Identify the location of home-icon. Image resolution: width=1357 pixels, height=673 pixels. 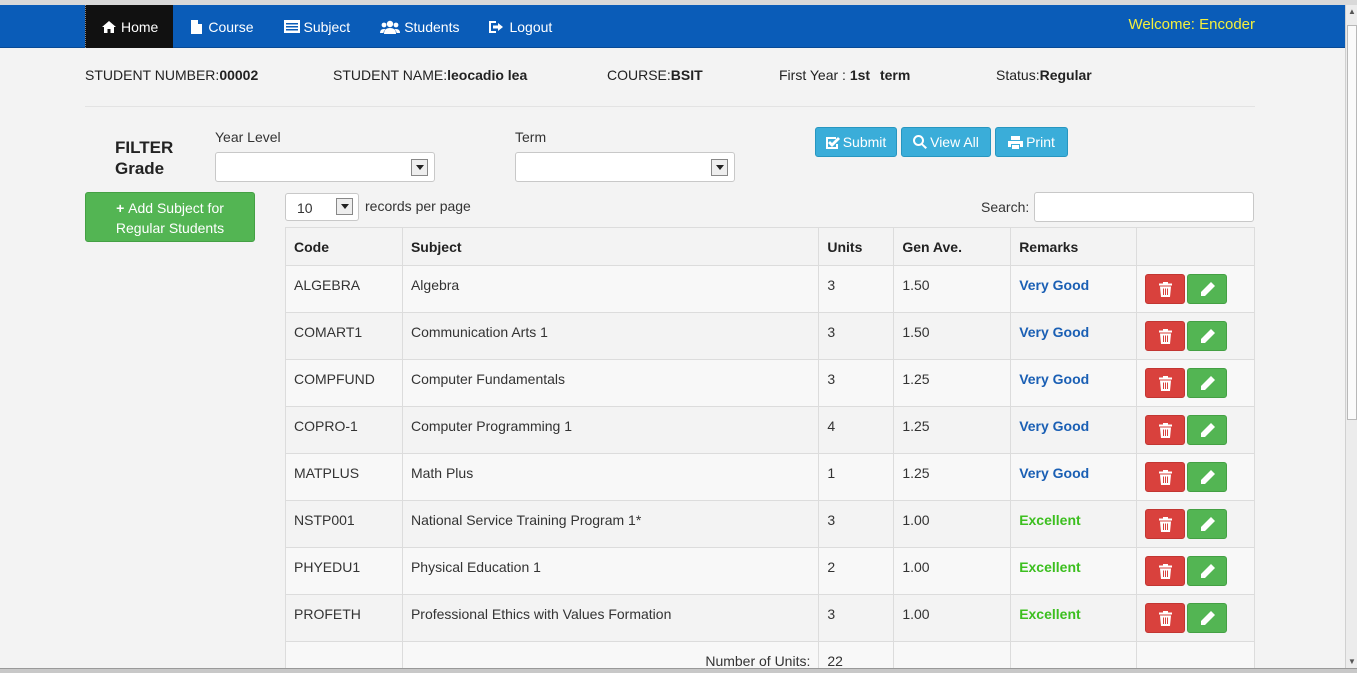
(109, 27).